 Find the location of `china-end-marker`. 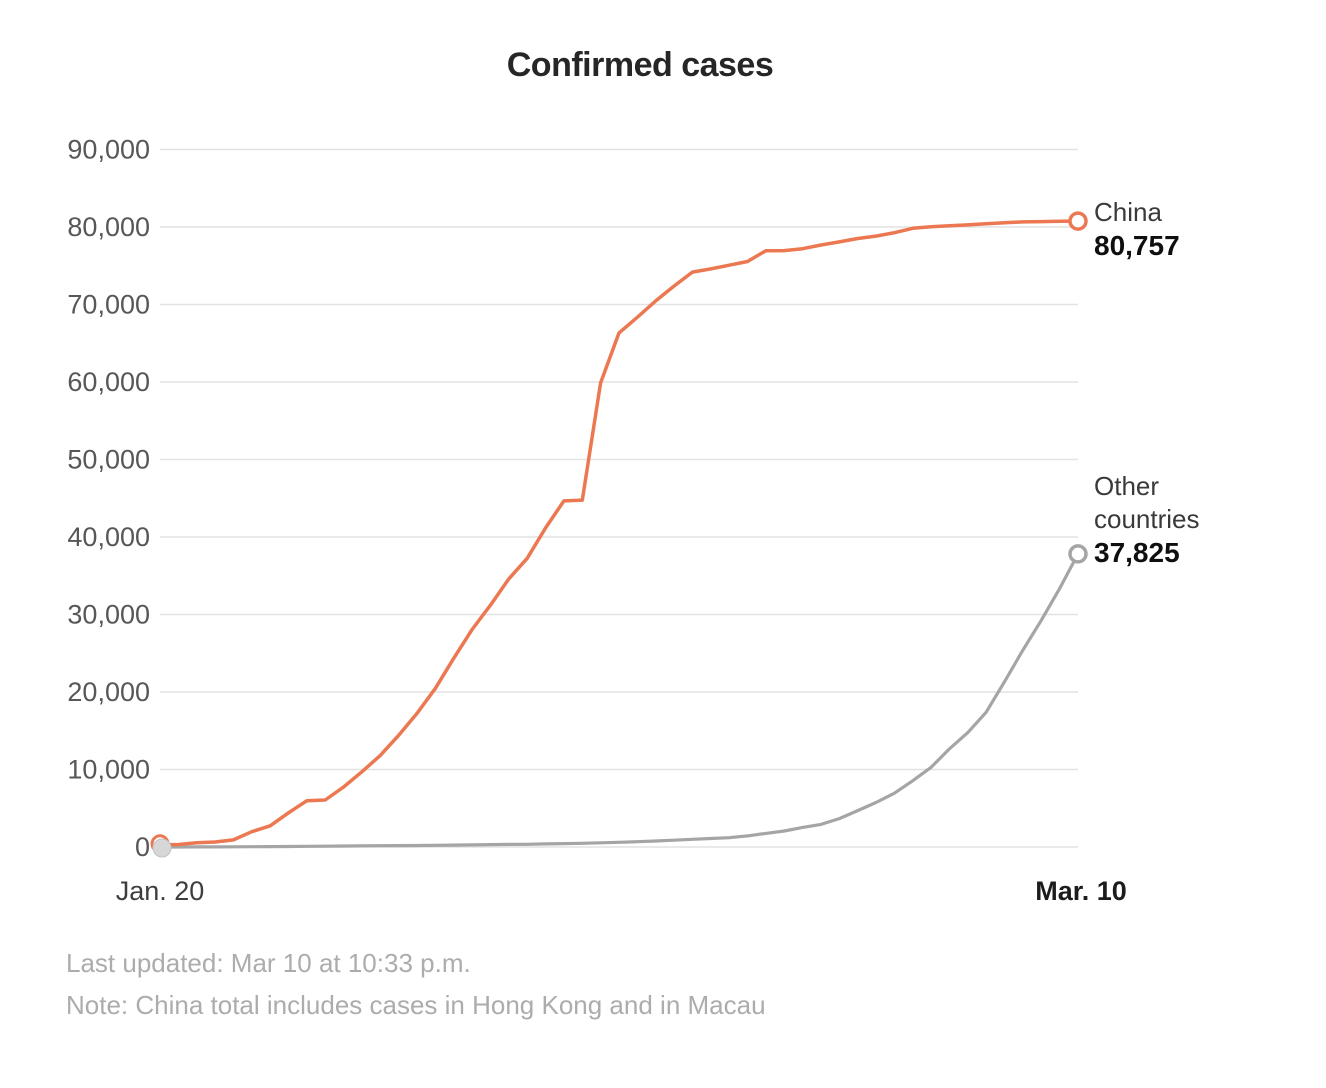

china-end-marker is located at coordinates (1078, 221).